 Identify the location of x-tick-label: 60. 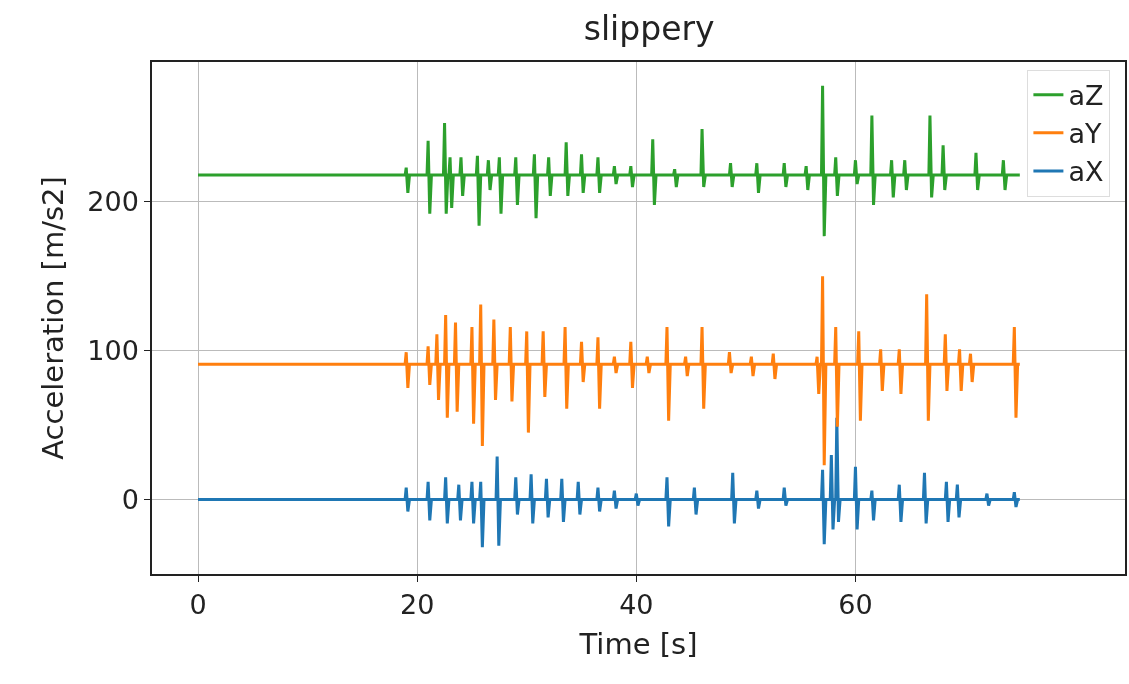
(855, 605).